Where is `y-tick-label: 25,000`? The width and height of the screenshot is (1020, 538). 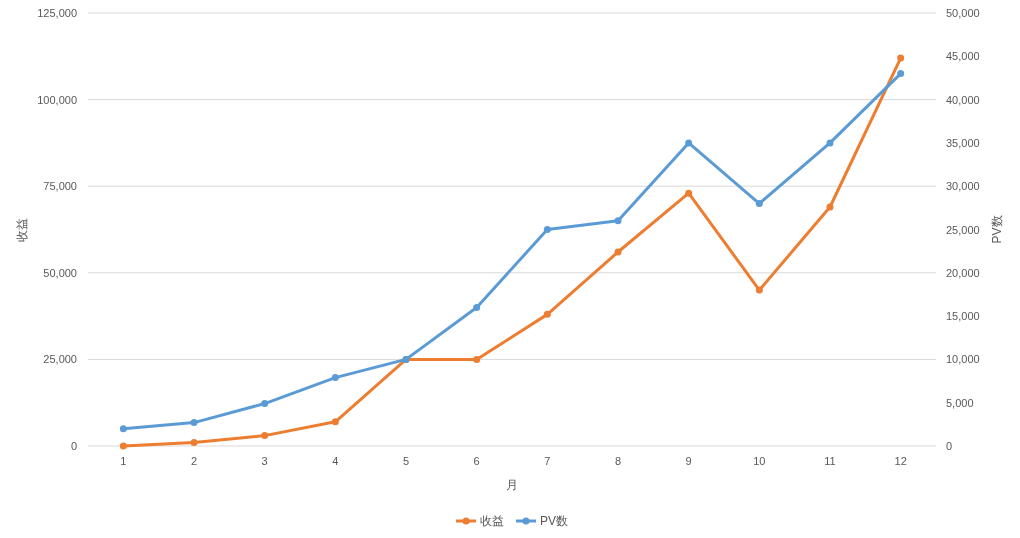
y-tick-label: 25,000 is located at coordinates (60, 359).